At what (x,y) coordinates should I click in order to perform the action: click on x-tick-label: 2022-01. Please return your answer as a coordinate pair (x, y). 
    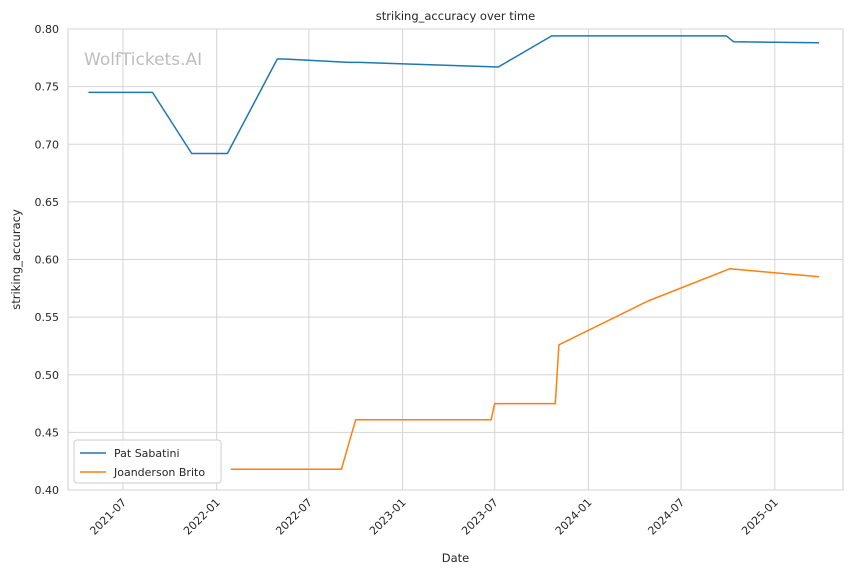
    Looking at the image, I should click on (202, 517).